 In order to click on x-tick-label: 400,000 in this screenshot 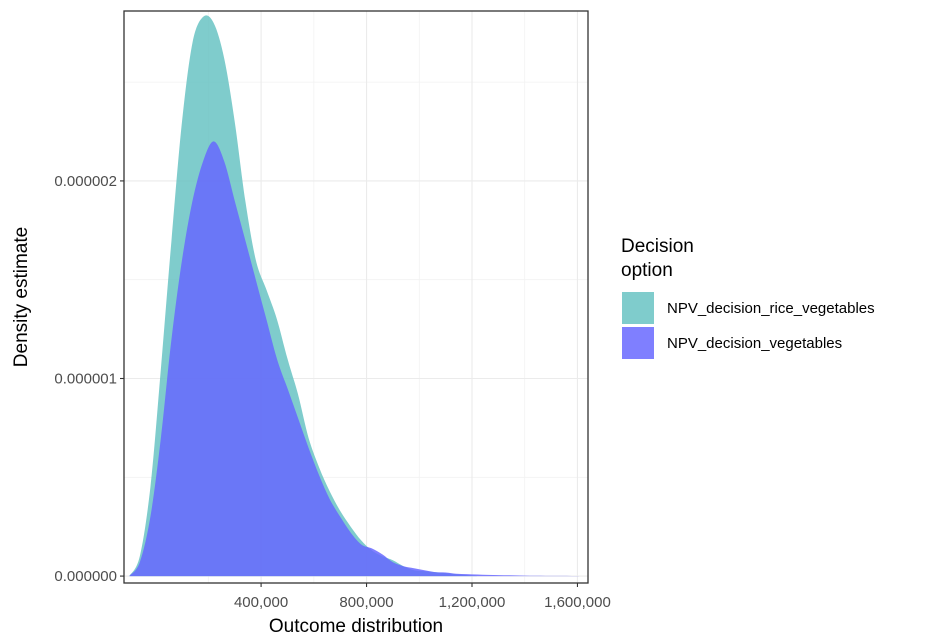, I will do `click(261, 602)`.